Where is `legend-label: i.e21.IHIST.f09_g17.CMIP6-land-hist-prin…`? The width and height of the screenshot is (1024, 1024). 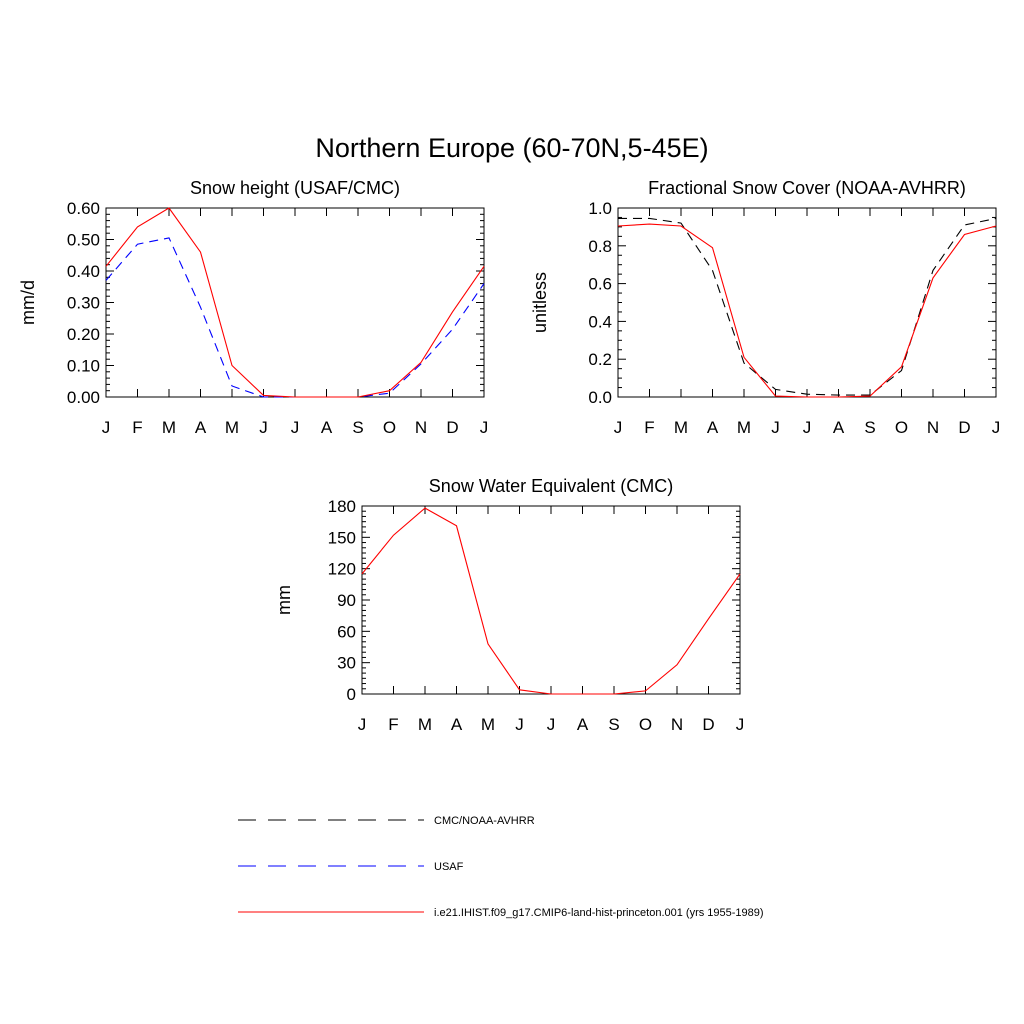 legend-label: i.e21.IHIST.f09_g17.CMIP6-land-hist-prin… is located at coordinates (599, 913).